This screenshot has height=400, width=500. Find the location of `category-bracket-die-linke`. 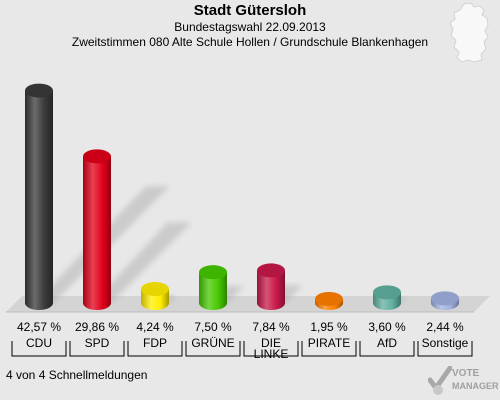

category-bracket-die-linke is located at coordinates (271, 349).